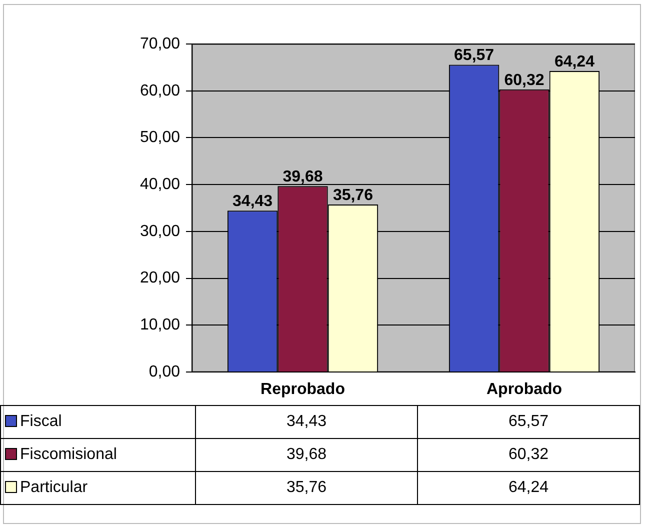  What do you see at coordinates (160, 325) in the screenshot?
I see `y-tick-label: 10,00` at bounding box center [160, 325].